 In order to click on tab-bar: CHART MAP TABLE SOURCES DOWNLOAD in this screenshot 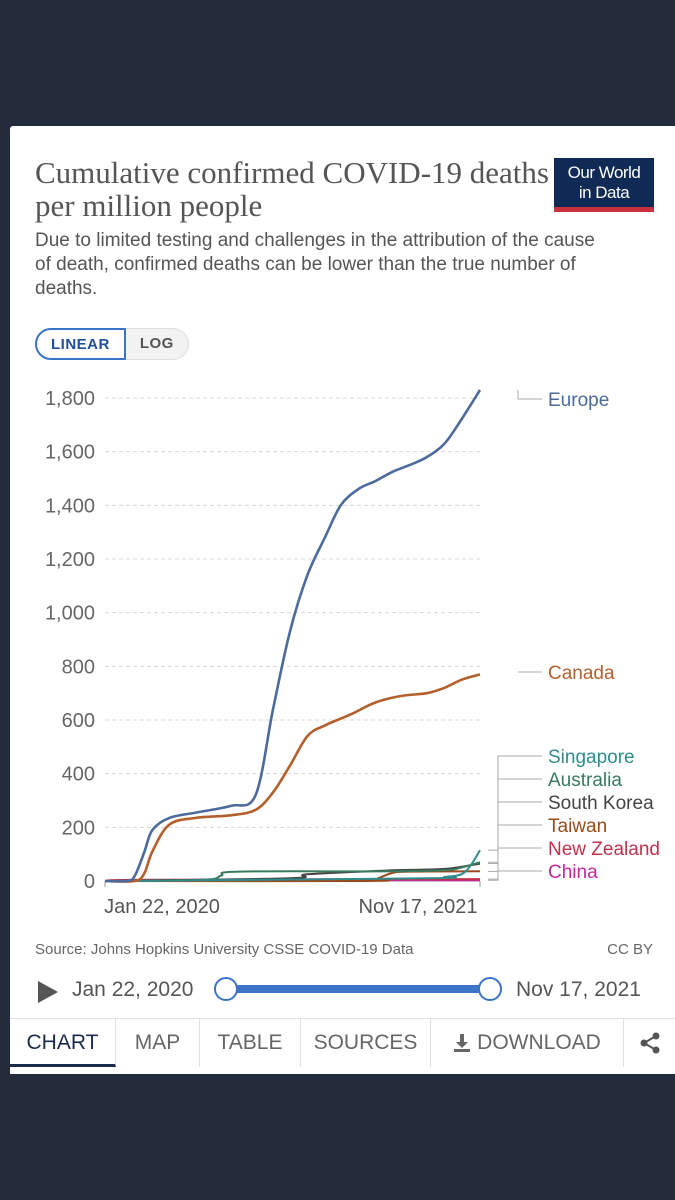, I will do `click(342, 1042)`.